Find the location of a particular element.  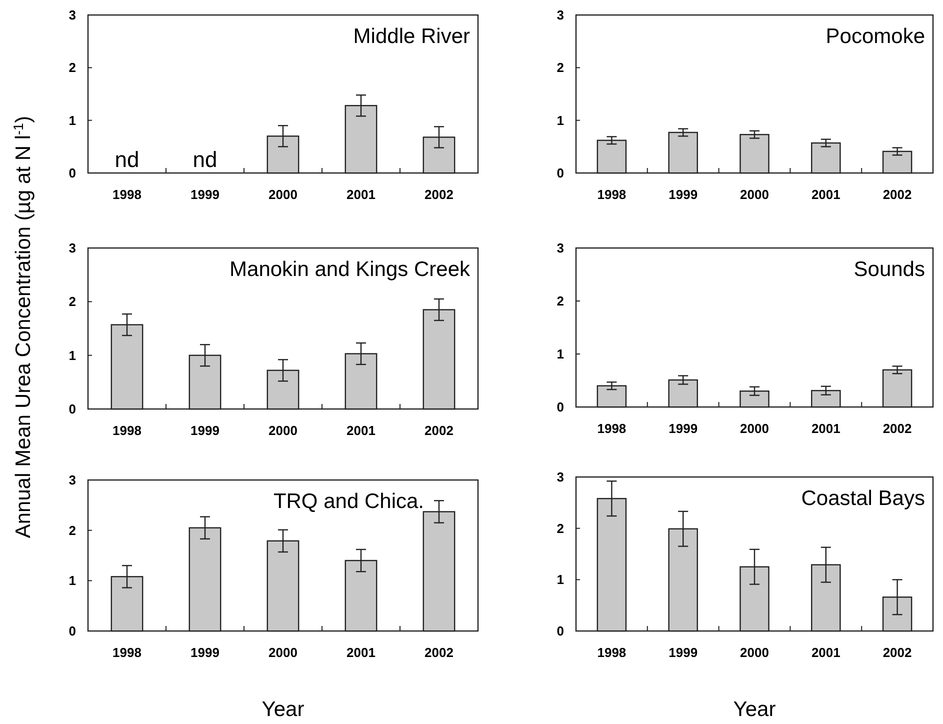

text: Middle River is located at coordinates (411, 36).